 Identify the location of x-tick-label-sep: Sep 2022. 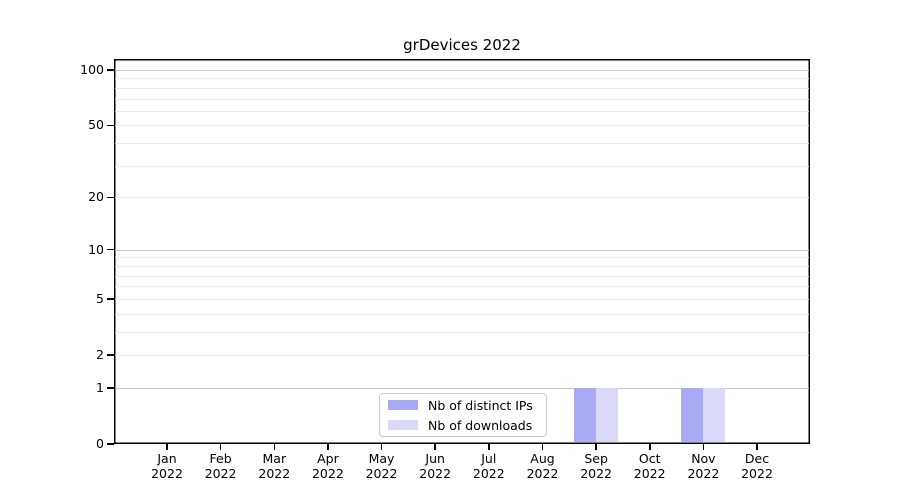
(596, 466).